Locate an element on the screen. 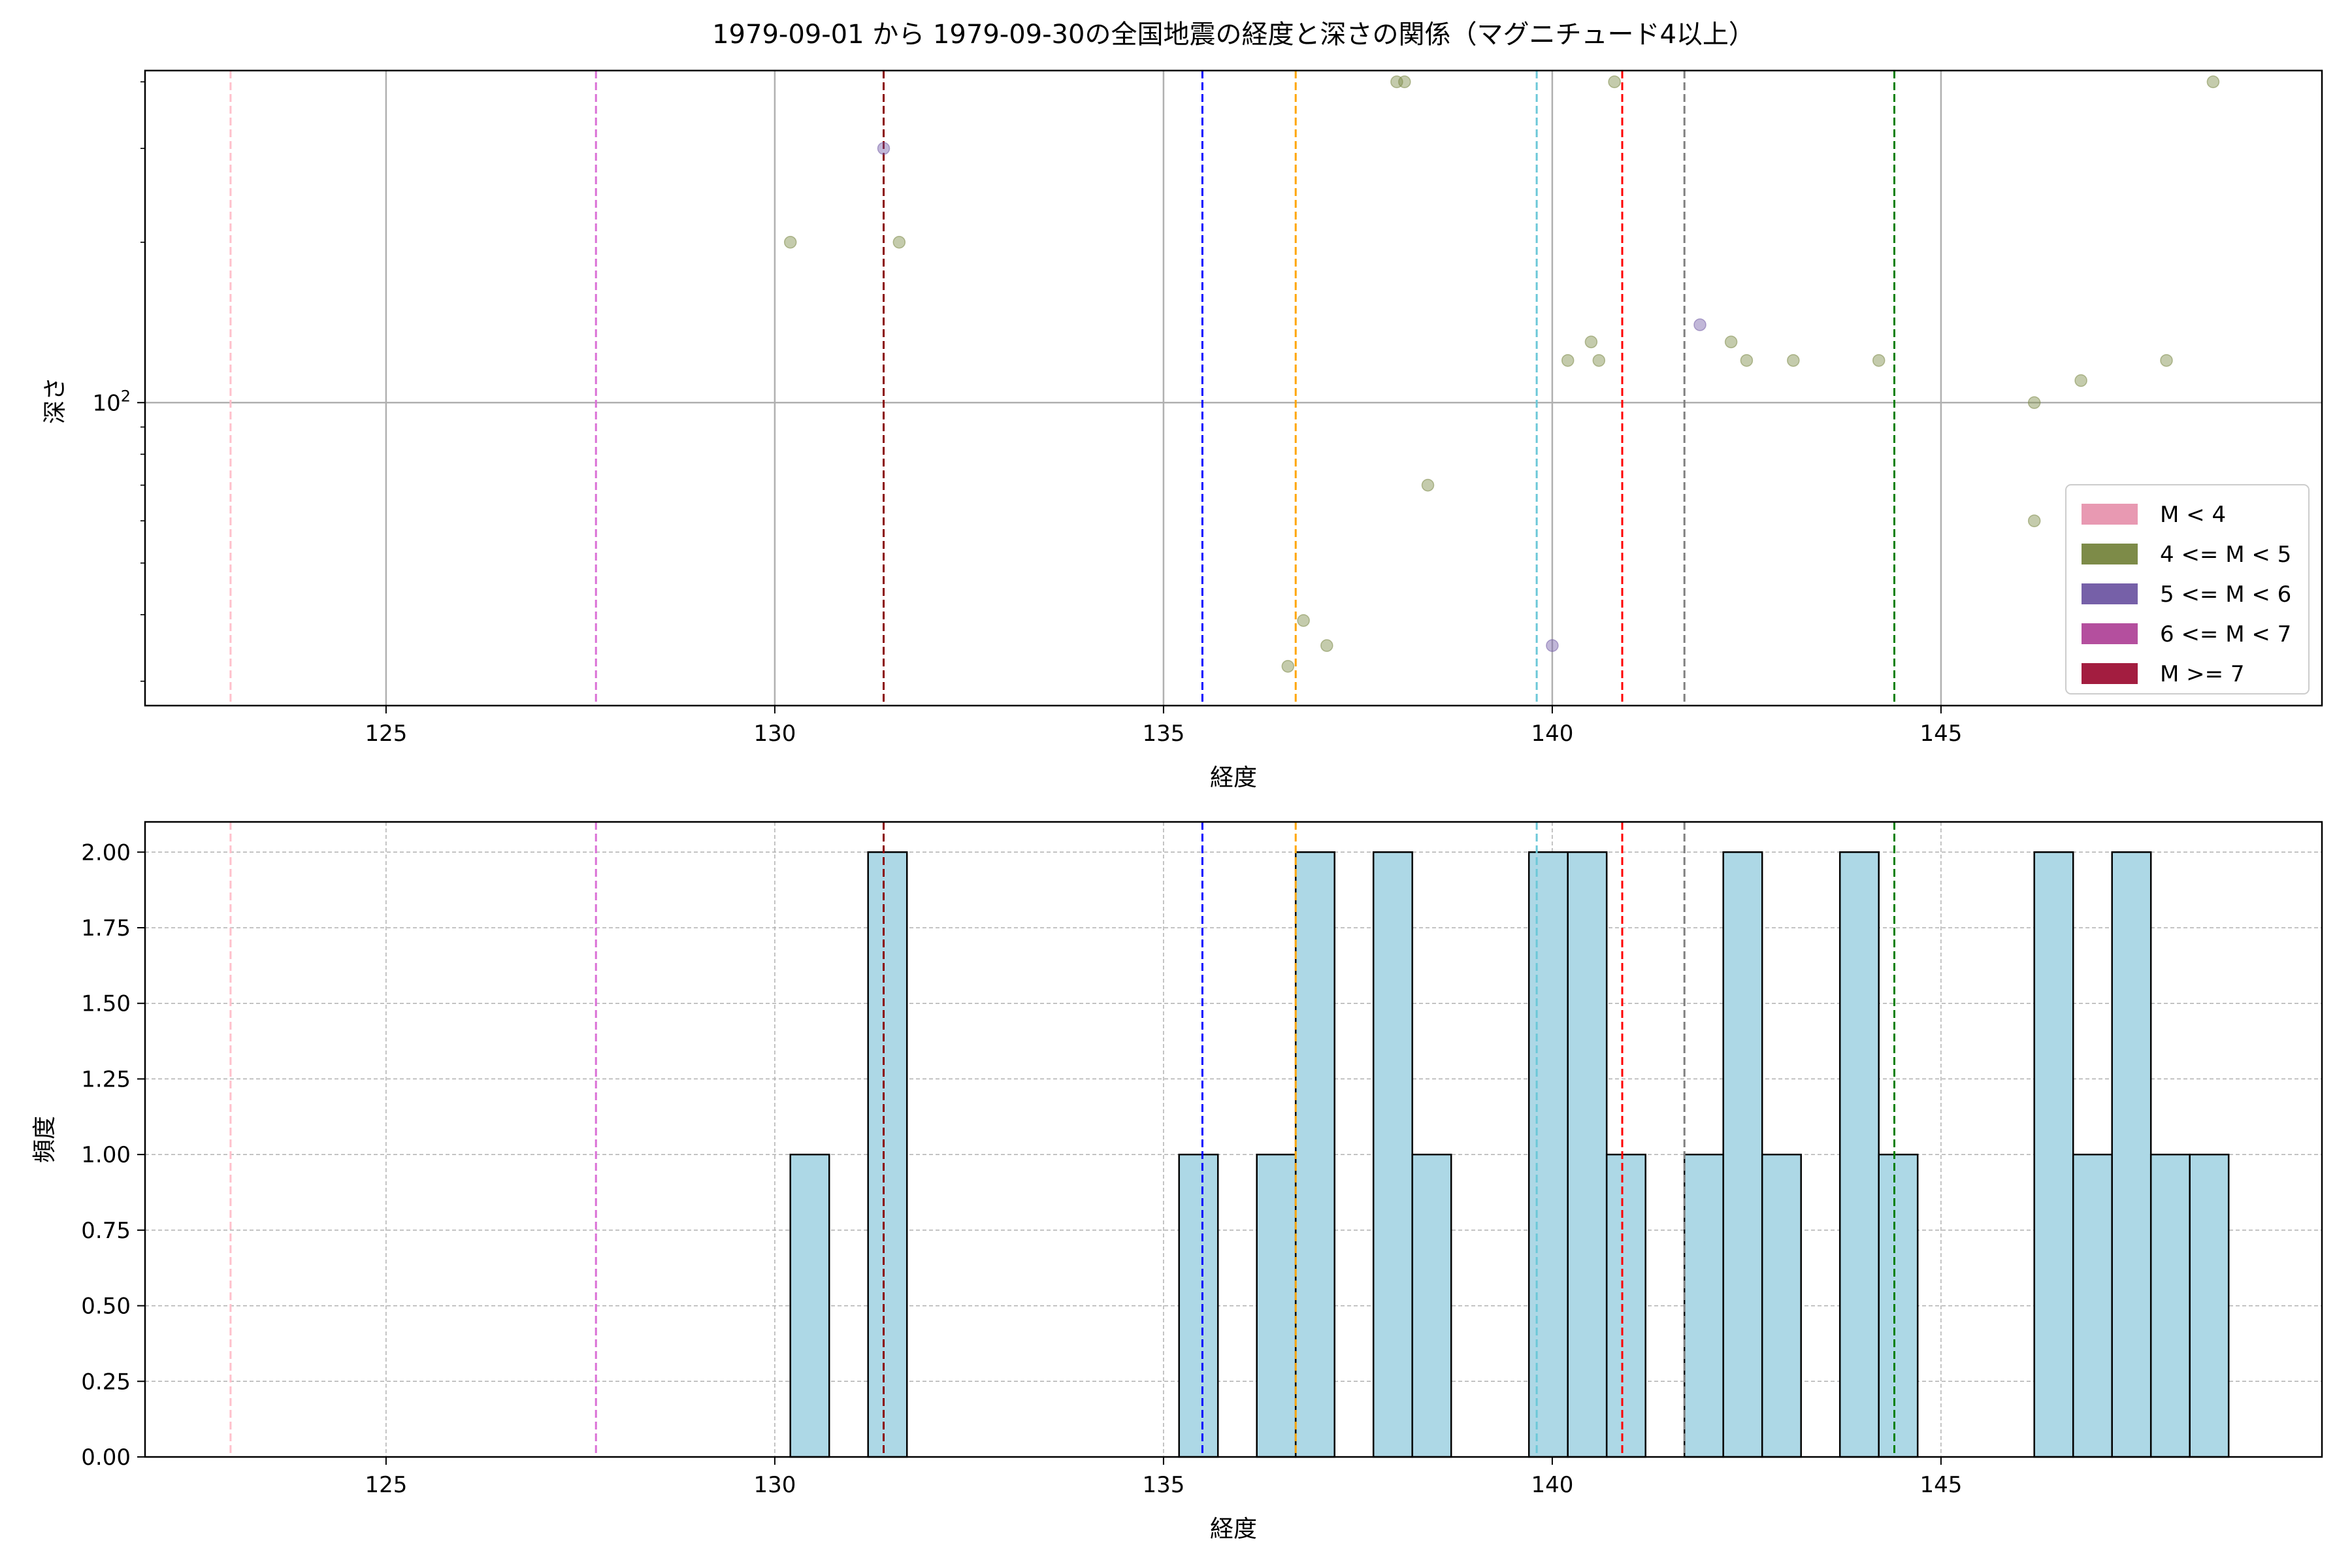 This screenshot has width=2352, height=1568. histogram-y-axis-label: 頻度 is located at coordinates (44, 1139).